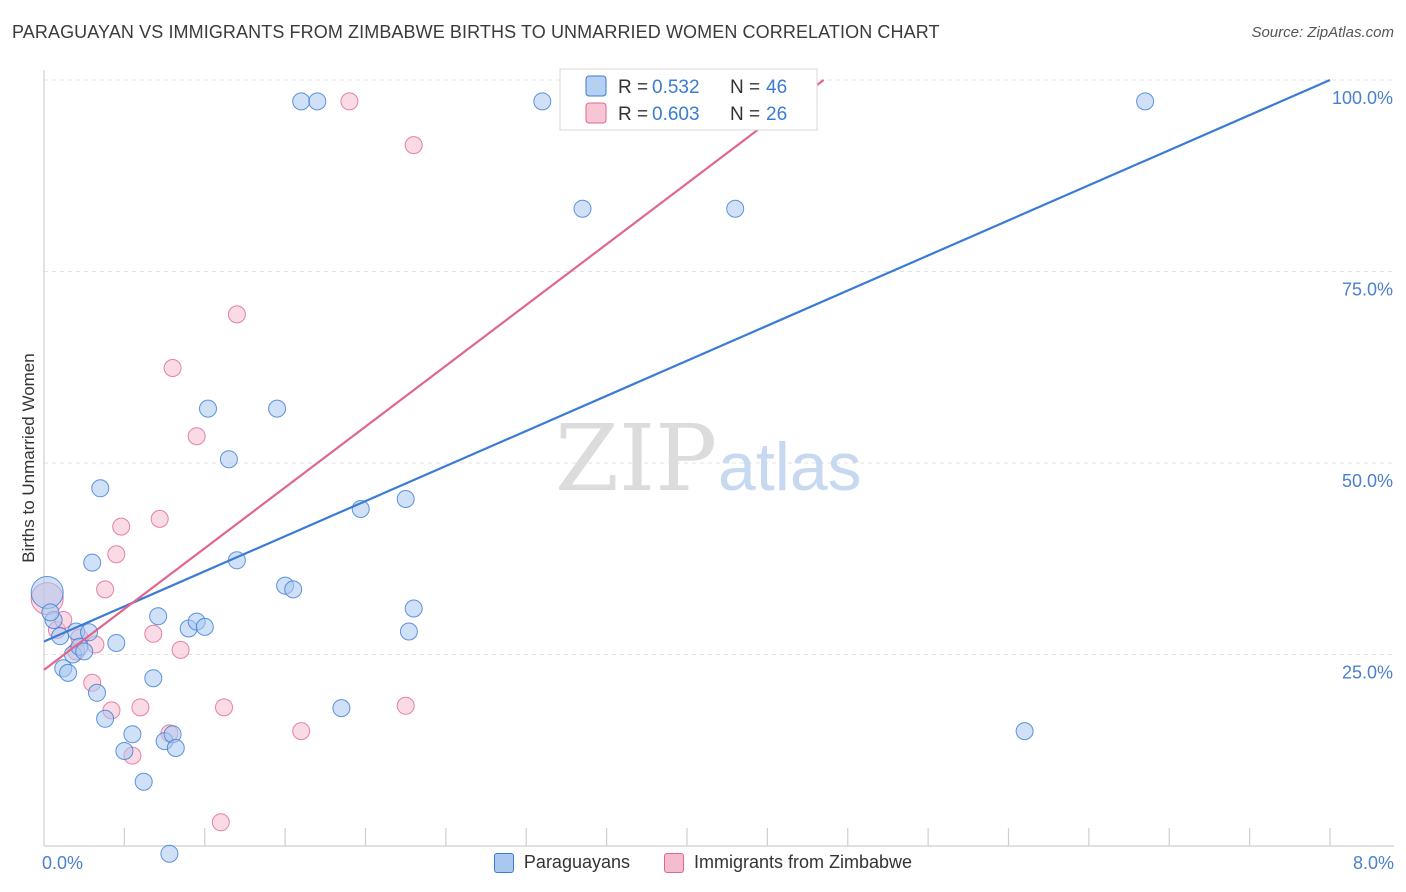 This screenshot has width=1406, height=892. I want to click on legend-box: R = 0.532 N = 46 R = 0.603 N = 26, so click(688, 99).